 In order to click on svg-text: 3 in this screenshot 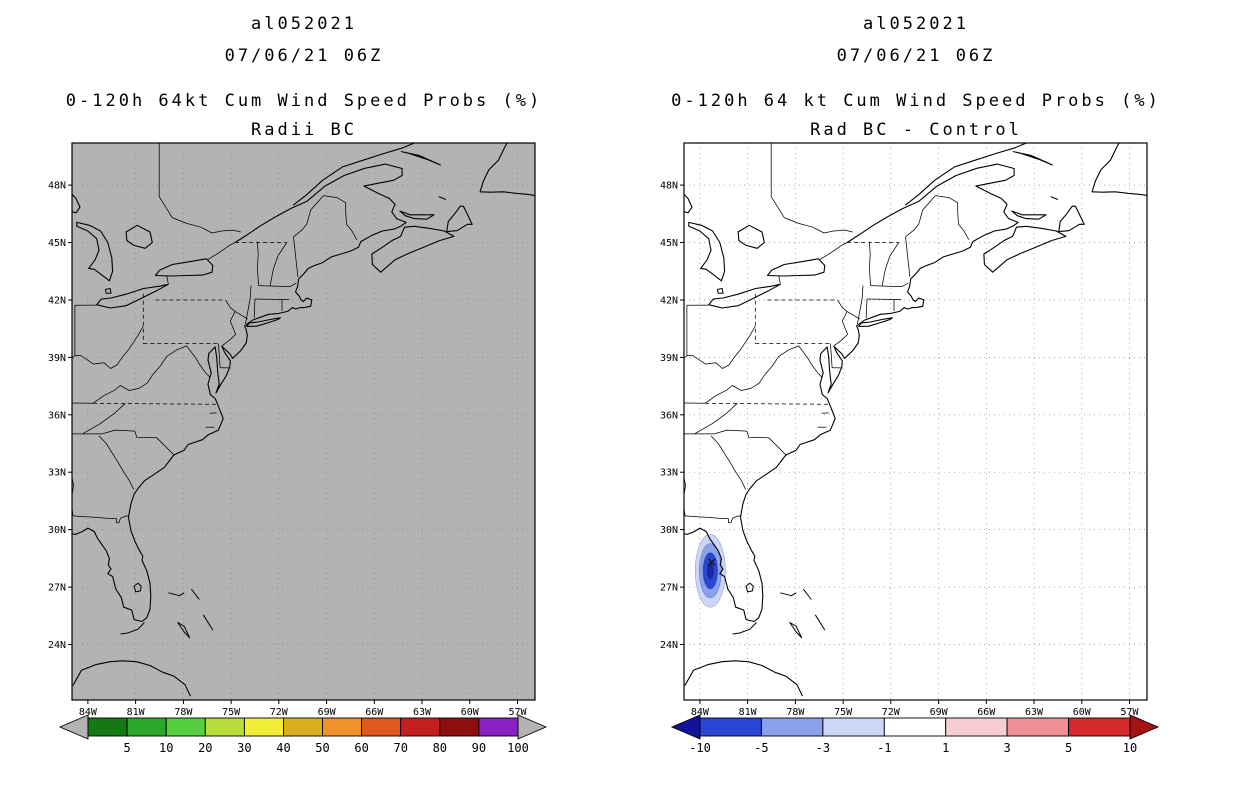, I will do `click(1006, 748)`.